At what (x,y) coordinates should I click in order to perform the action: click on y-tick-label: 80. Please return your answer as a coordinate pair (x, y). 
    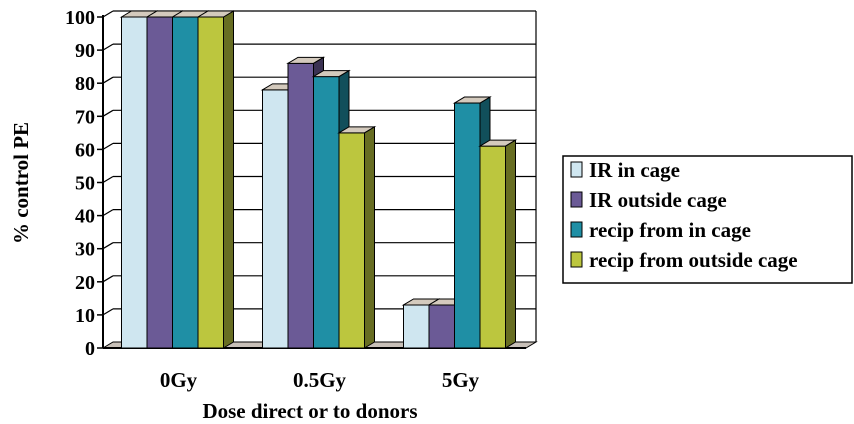
    Looking at the image, I should click on (85, 84).